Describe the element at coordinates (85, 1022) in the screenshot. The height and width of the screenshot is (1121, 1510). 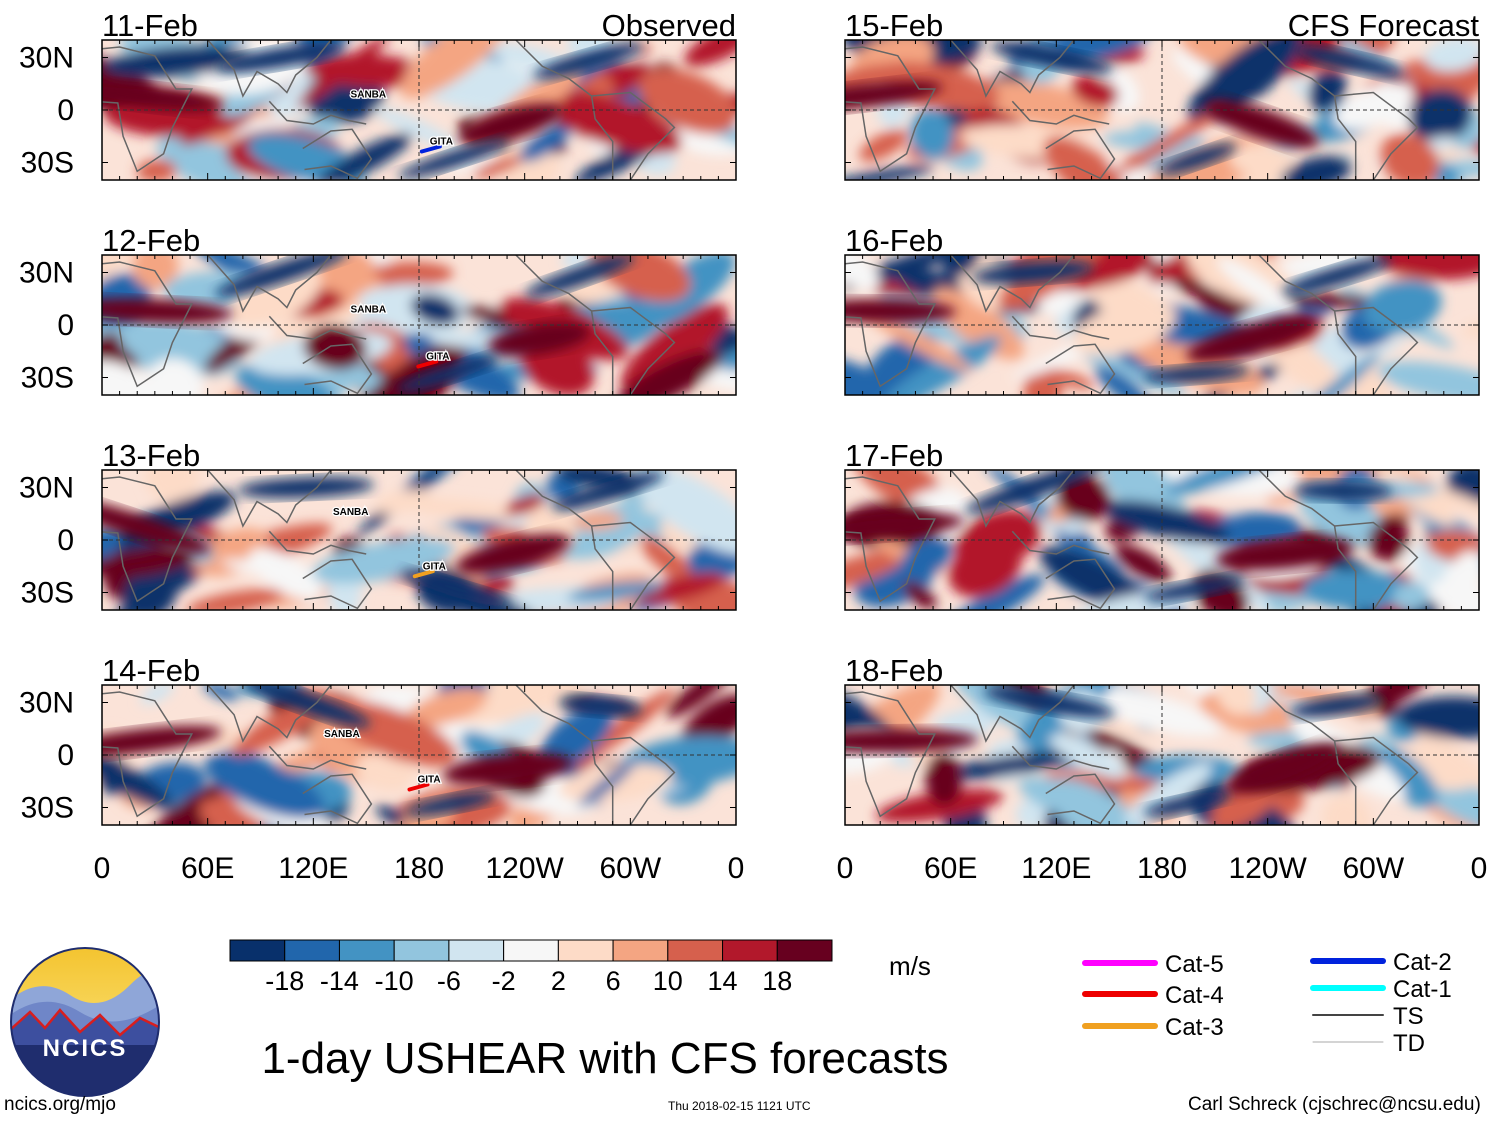
I see `ncics-logo: NCICS` at that location.